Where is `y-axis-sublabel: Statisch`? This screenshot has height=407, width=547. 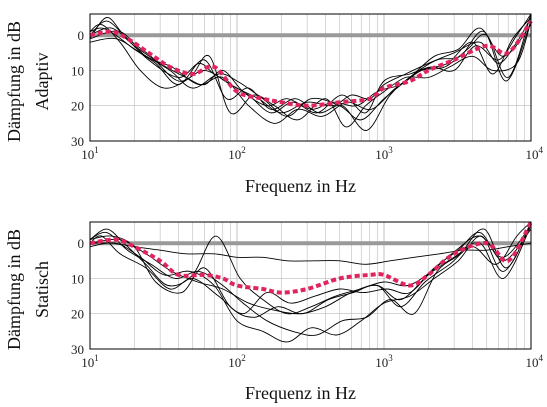 y-axis-sublabel: Statisch is located at coordinates (42, 289).